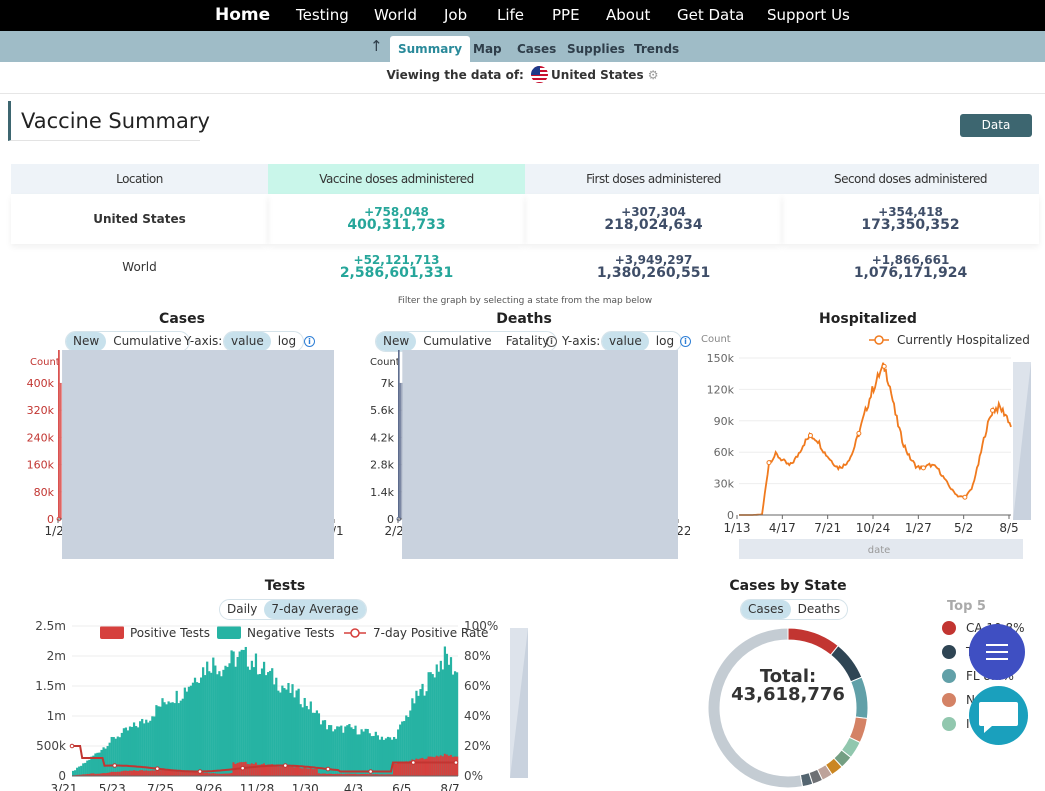  Describe the element at coordinates (430, 49) in the screenshot. I see `subnav-summary: Summary` at that location.